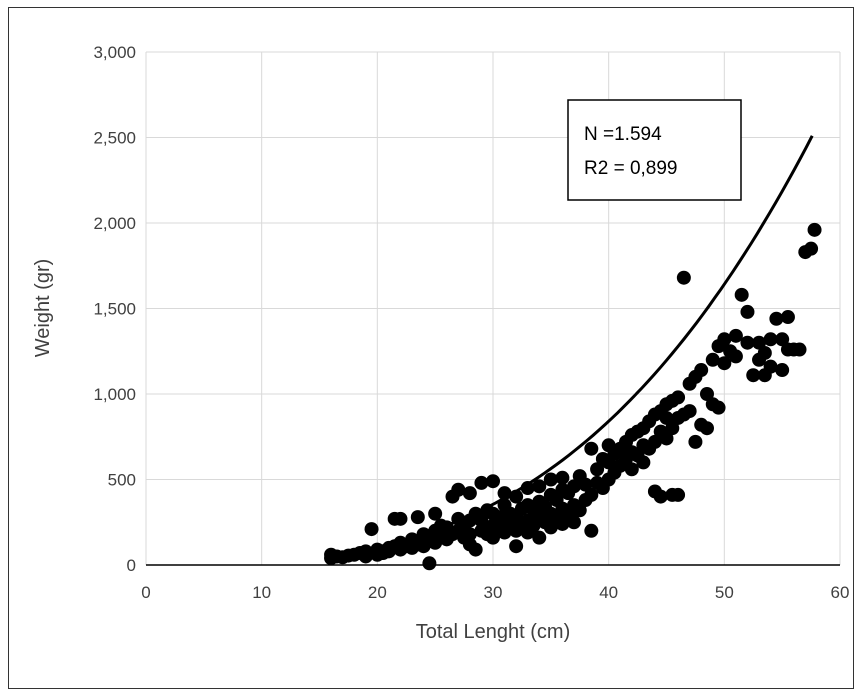  I want to click on x-axis-title: Total Lenght (cm), so click(493, 632).